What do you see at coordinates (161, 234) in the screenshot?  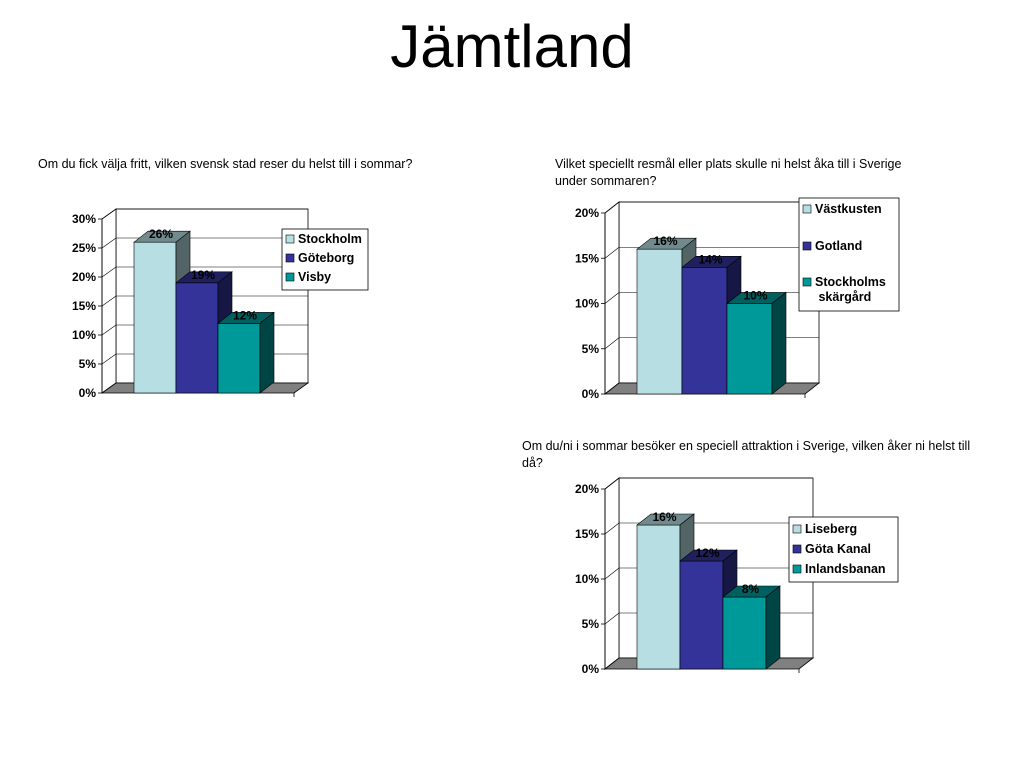 I see `chart-1-data-label-1: 26%` at bounding box center [161, 234].